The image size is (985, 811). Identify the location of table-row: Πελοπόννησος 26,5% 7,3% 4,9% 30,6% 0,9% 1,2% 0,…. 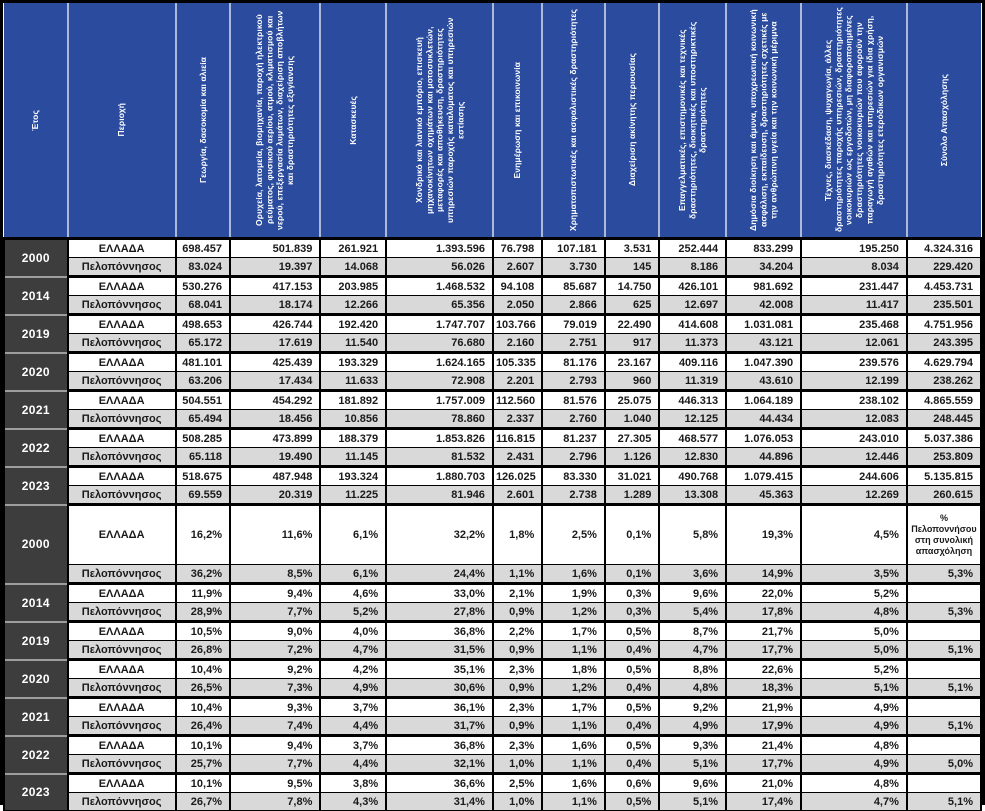
(493, 688).